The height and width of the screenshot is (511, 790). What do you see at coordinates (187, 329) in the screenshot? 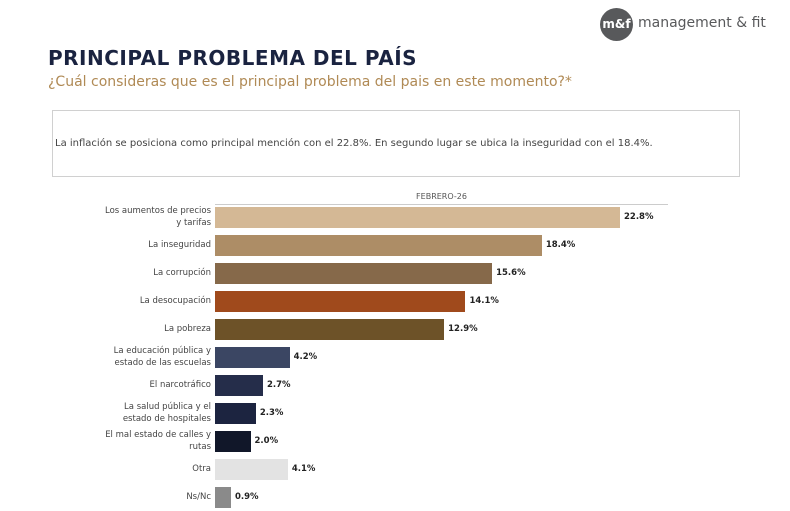
I see `category-label: La pobreza` at bounding box center [187, 329].